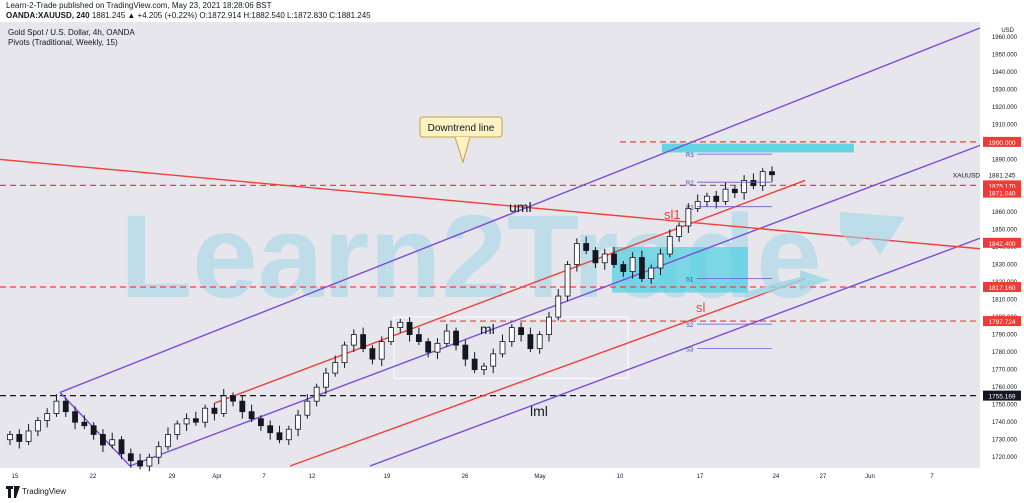 The height and width of the screenshot is (503, 1024). I want to click on pivot-label: S2, so click(690, 326).